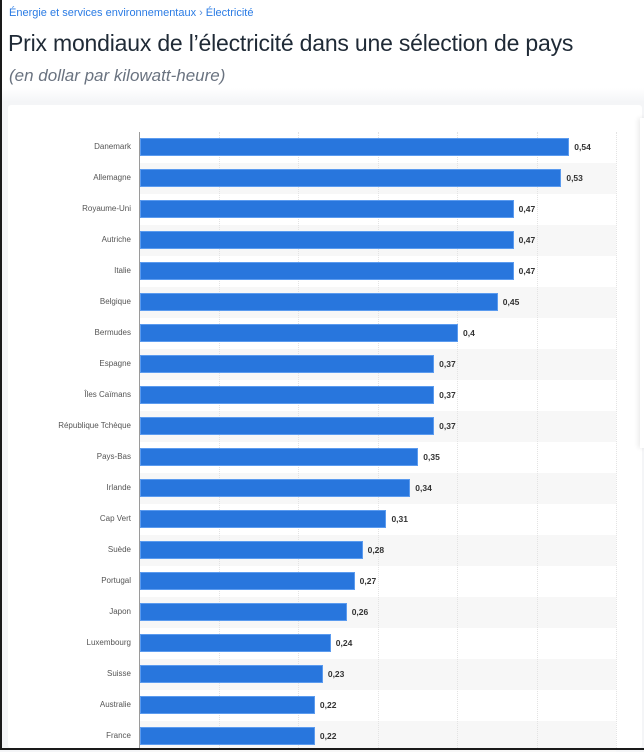 The height and width of the screenshot is (752, 644). What do you see at coordinates (115, 518) in the screenshot?
I see `category-label: Cap Vert` at bounding box center [115, 518].